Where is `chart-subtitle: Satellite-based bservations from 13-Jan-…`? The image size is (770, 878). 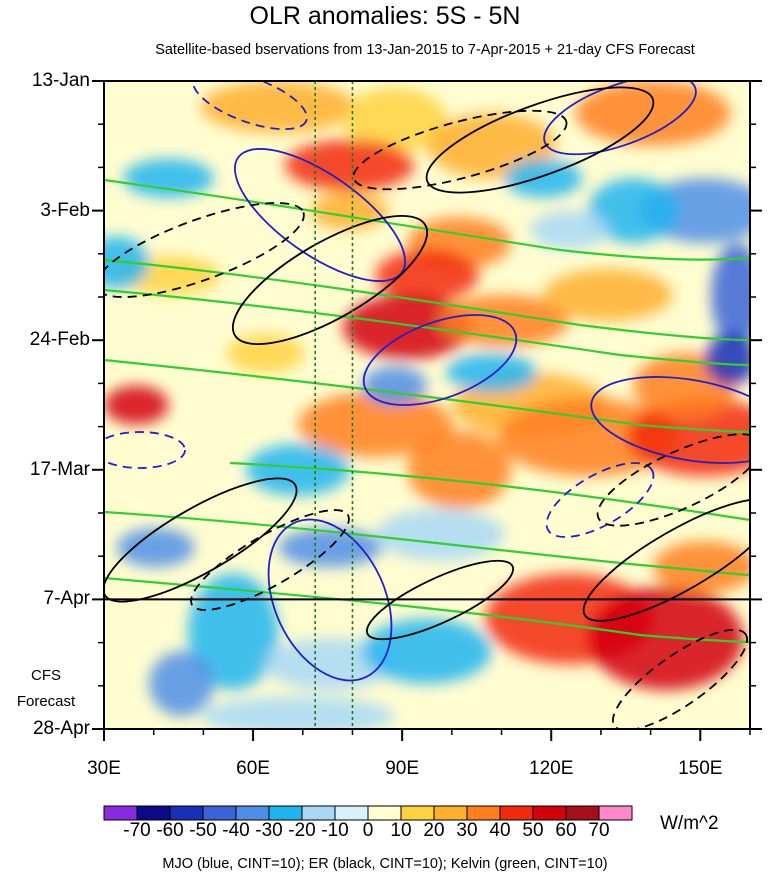
chart-subtitle: Satellite-based bservations from 13-Jan-… is located at coordinates (425, 50).